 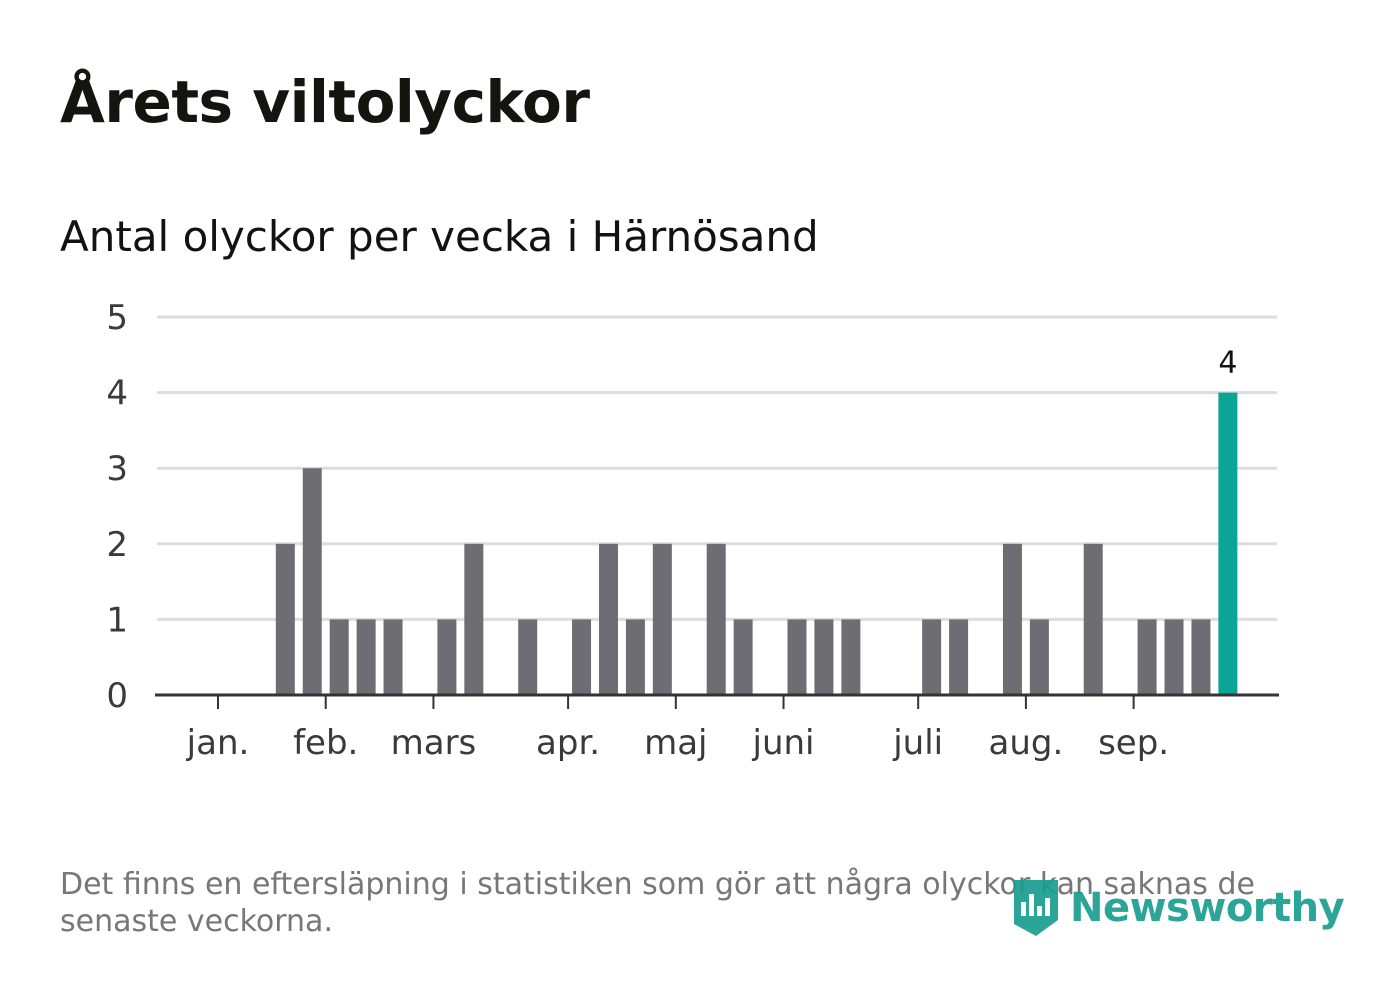 What do you see at coordinates (117, 620) in the screenshot?
I see `y-tick-label: 1` at bounding box center [117, 620].